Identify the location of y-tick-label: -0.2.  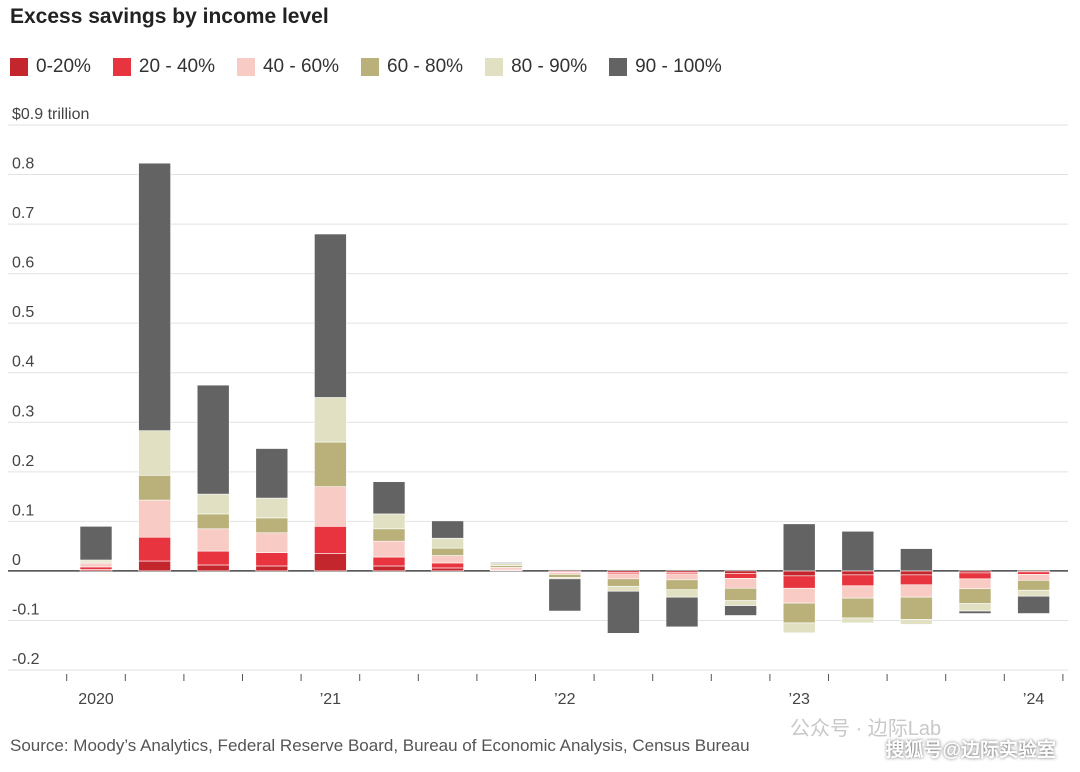
(26, 659).